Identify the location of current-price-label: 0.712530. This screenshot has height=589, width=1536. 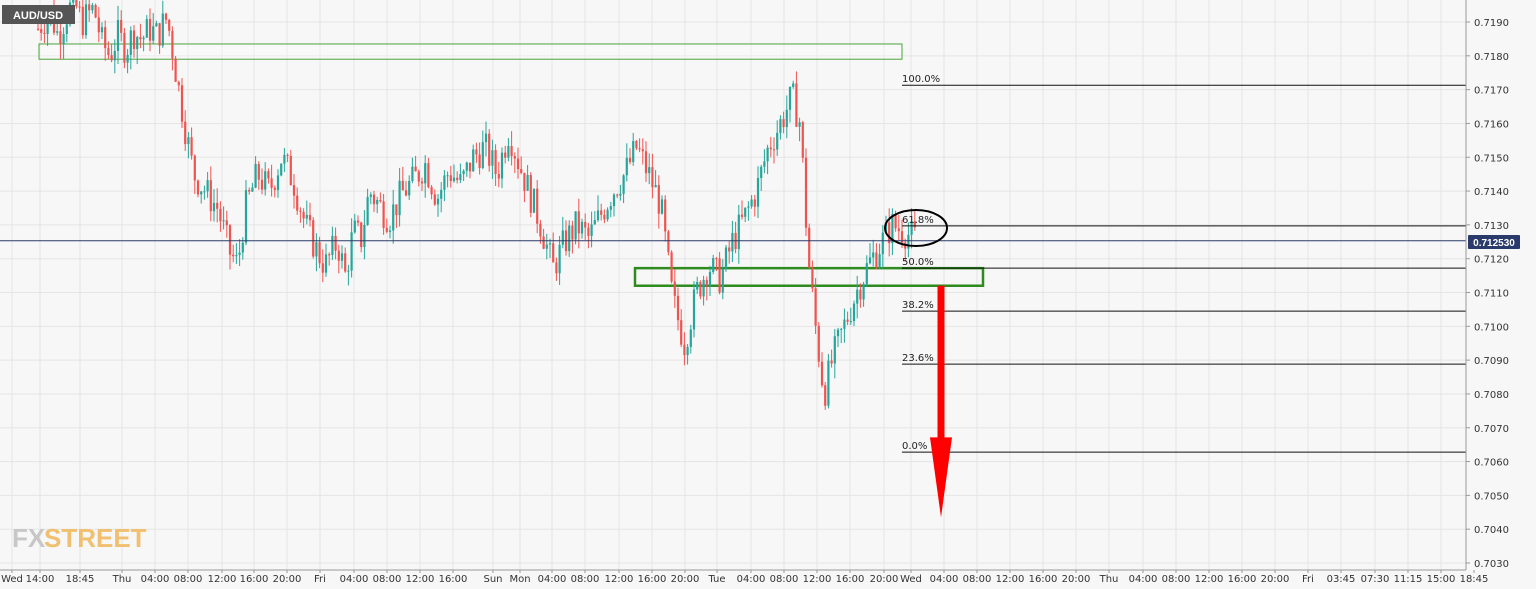
(1494, 243).